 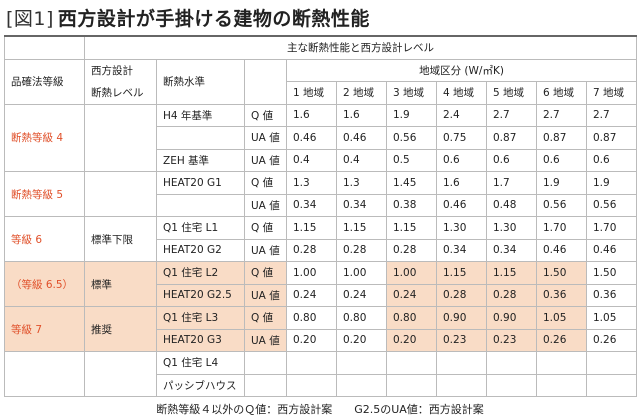 What do you see at coordinates (200, 250) in the screenshot?
I see `standard: HEAT20 G2` at bounding box center [200, 250].